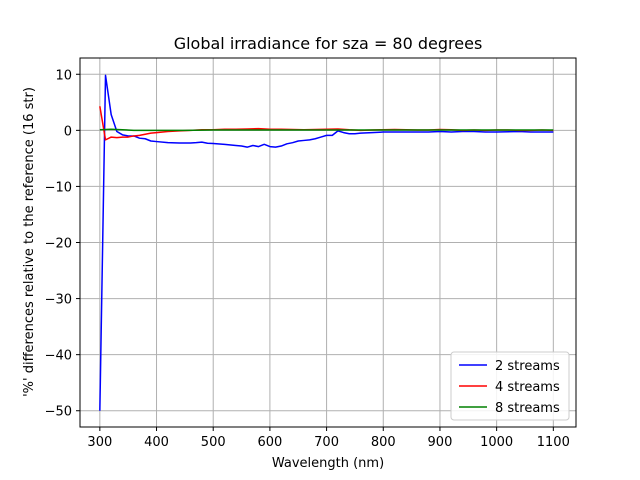 Image resolution: width=640 pixels, height=480 pixels. Describe the element at coordinates (156, 442) in the screenshot. I see `x-tick-label: 400` at that location.